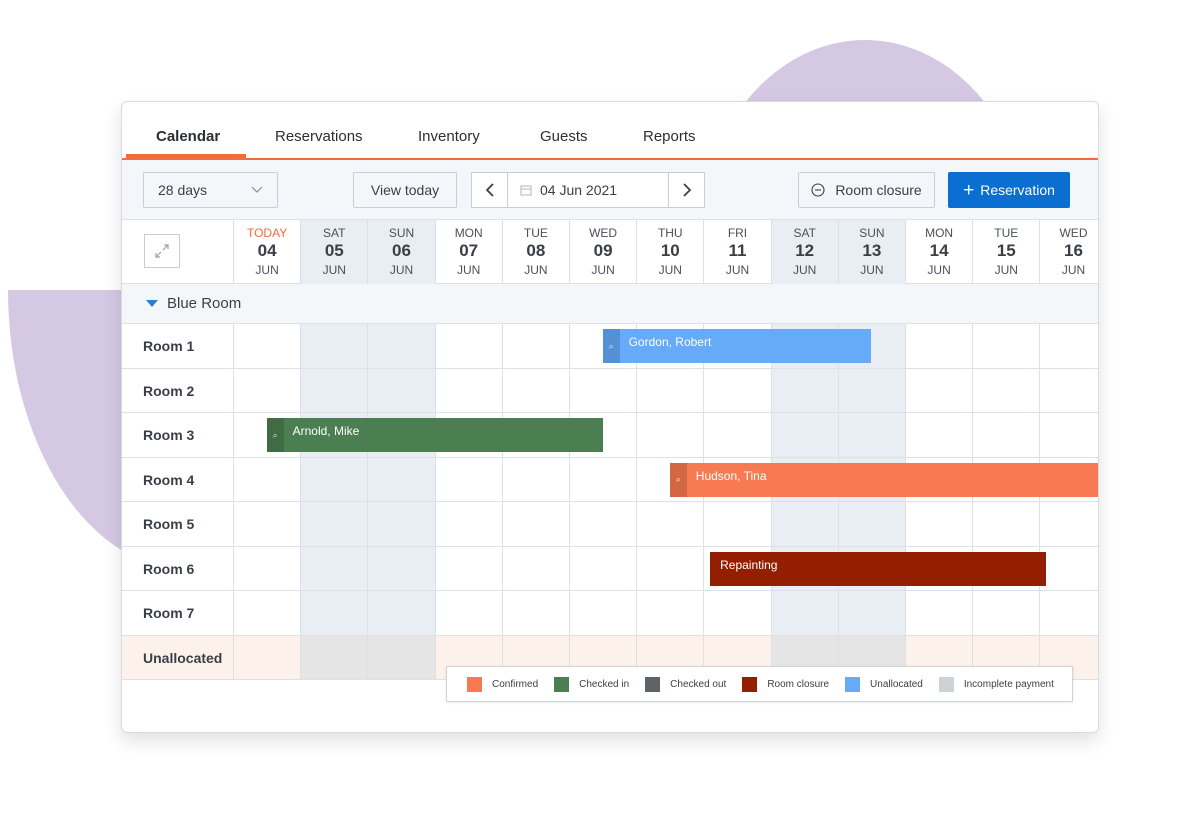  I want to click on room-closure-button: Room closure, so click(866, 190).